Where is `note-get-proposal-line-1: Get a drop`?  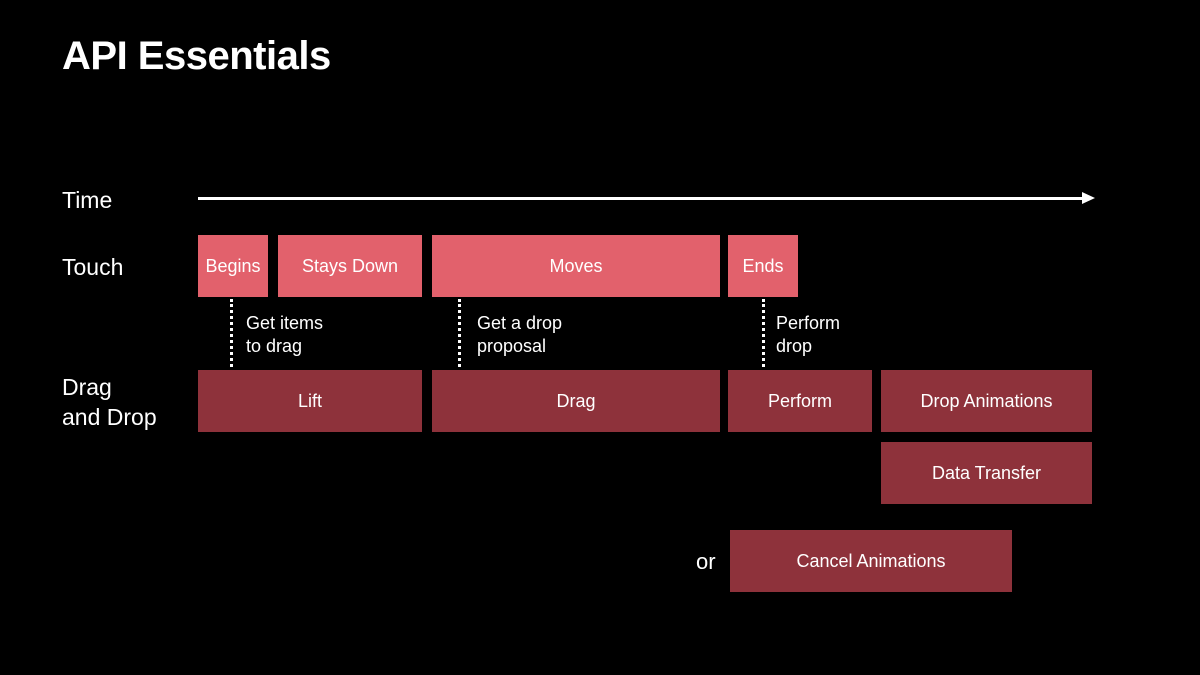
note-get-proposal-line-1: Get a drop is located at coordinates (520, 323).